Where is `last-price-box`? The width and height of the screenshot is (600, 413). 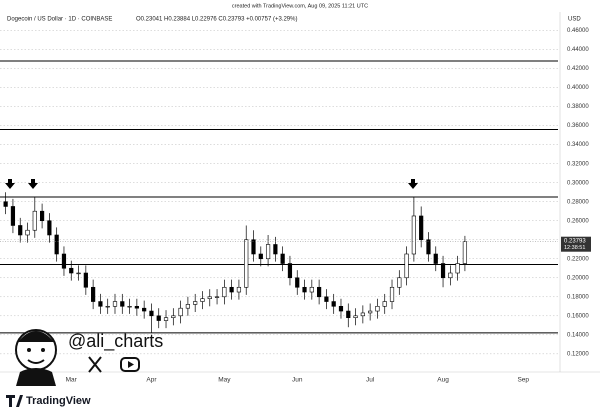 last-price-box is located at coordinates (576, 244).